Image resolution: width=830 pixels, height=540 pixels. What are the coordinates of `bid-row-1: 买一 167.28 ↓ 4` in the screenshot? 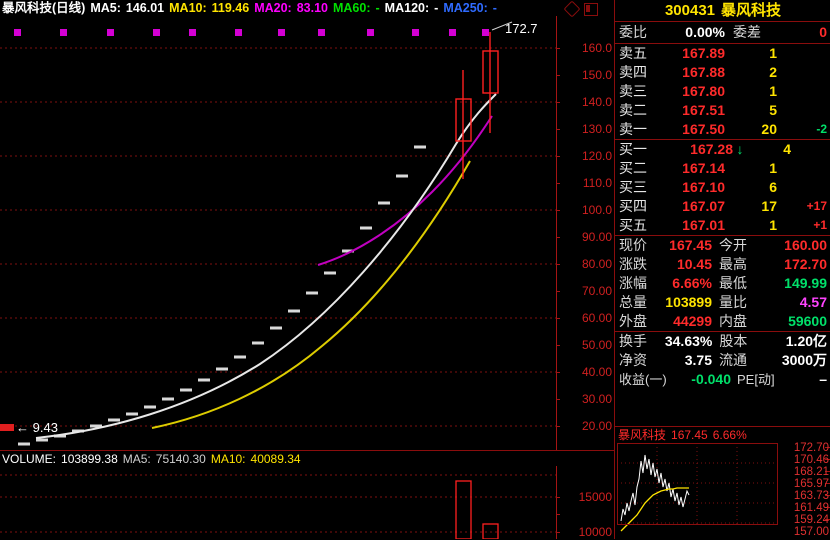 It's located at (722, 149).